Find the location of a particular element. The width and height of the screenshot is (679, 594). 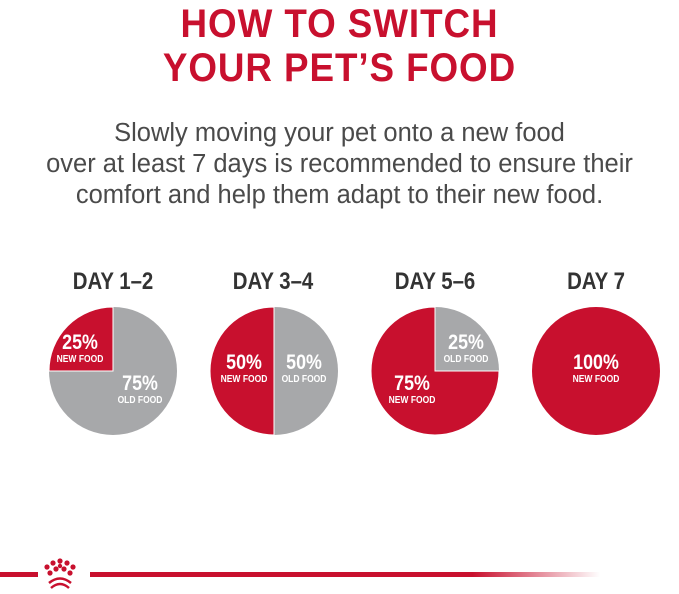

old-food-label-3: 25% OLD FOOD is located at coordinates (466, 348).